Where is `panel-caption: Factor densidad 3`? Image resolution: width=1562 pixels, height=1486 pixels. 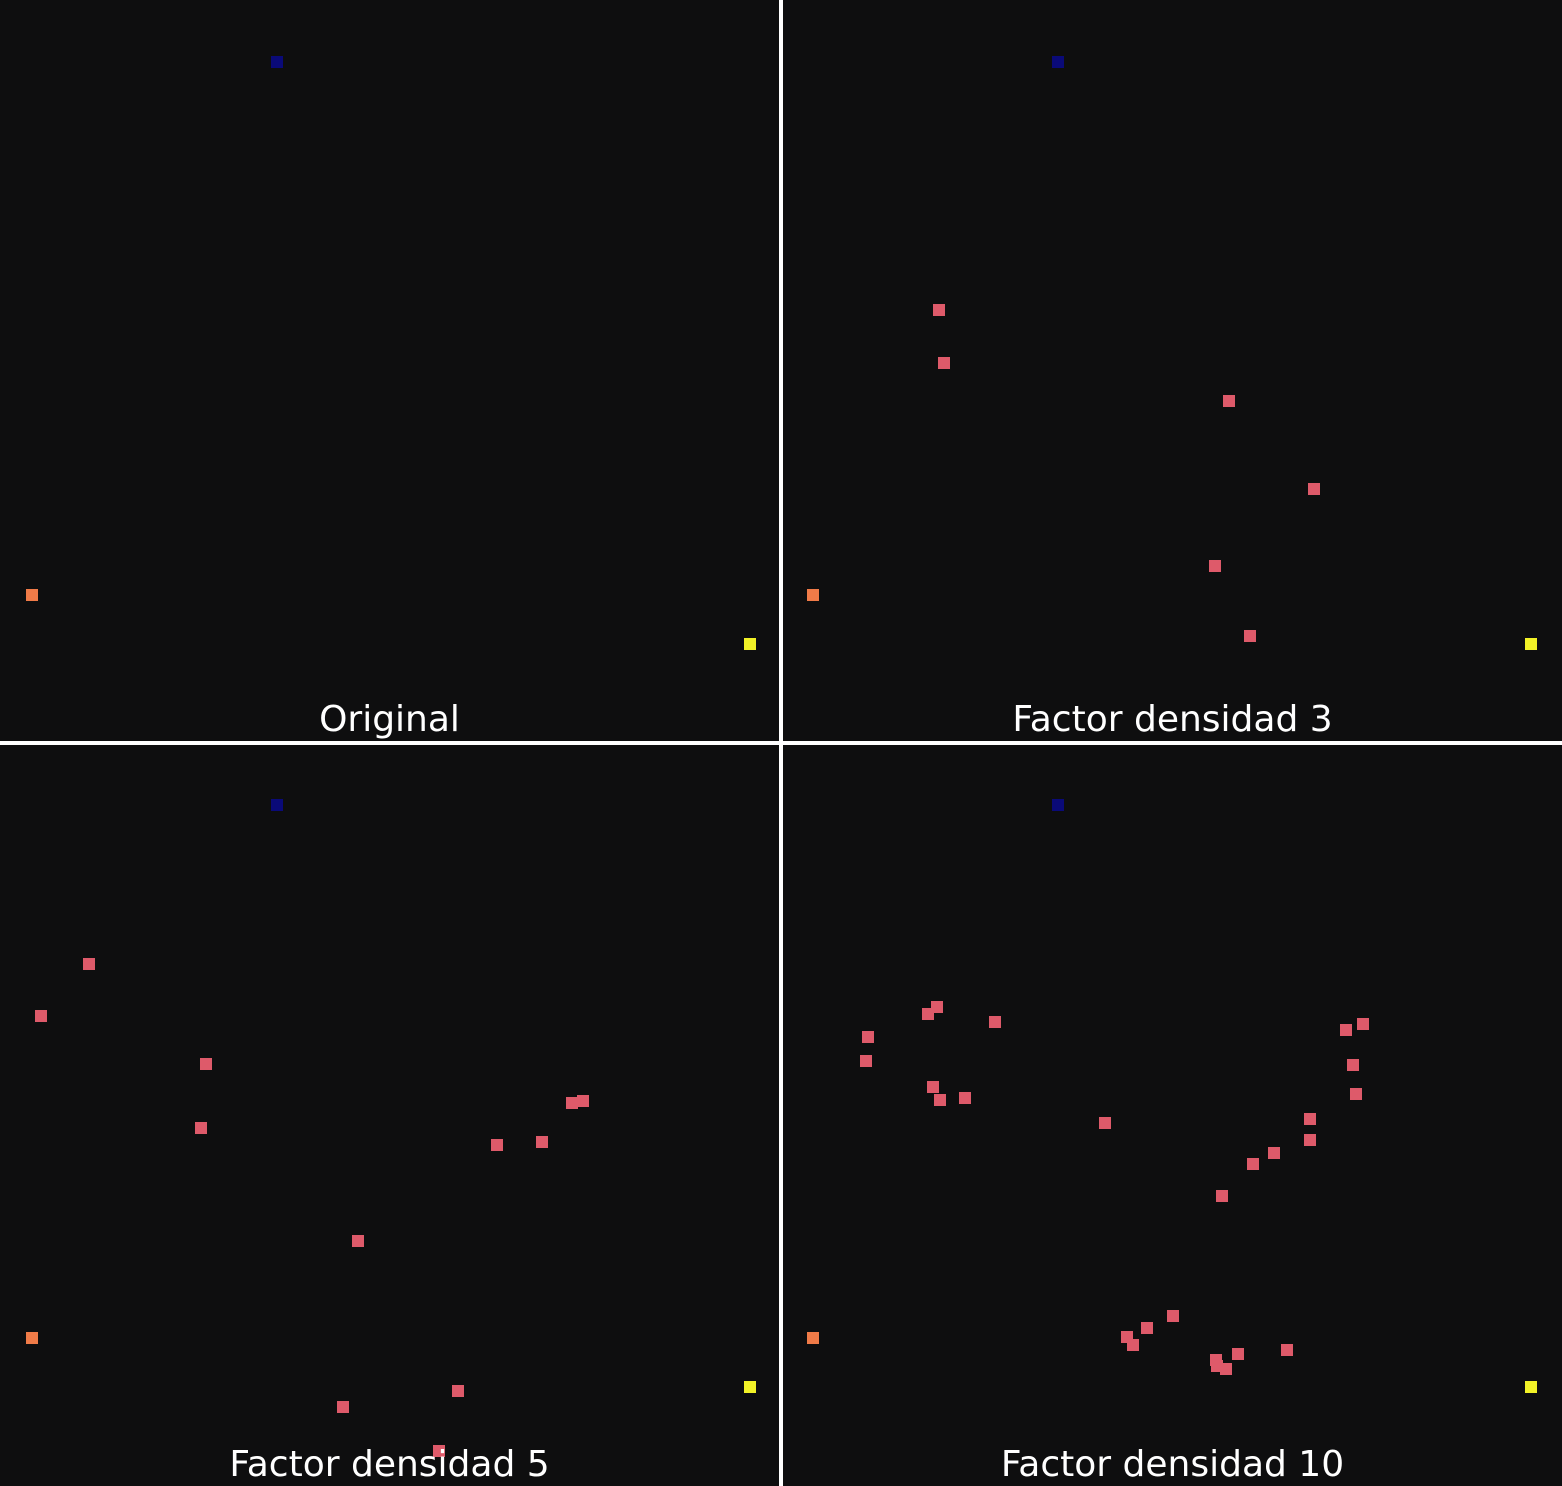 panel-caption: Factor densidad 3 is located at coordinates (1172, 719).